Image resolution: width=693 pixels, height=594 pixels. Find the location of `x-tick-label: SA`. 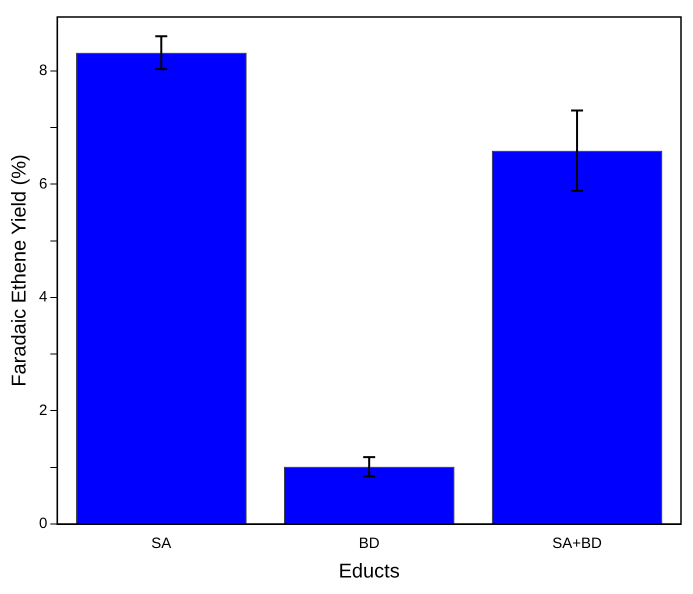

x-tick-label: SA is located at coordinates (161, 543).